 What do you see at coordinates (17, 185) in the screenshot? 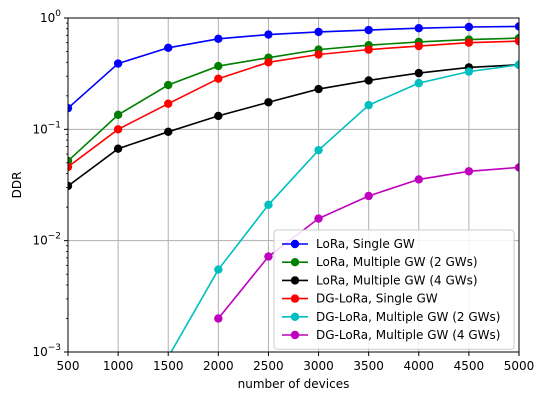
I see `y-axis-label: DDR` at bounding box center [17, 185].